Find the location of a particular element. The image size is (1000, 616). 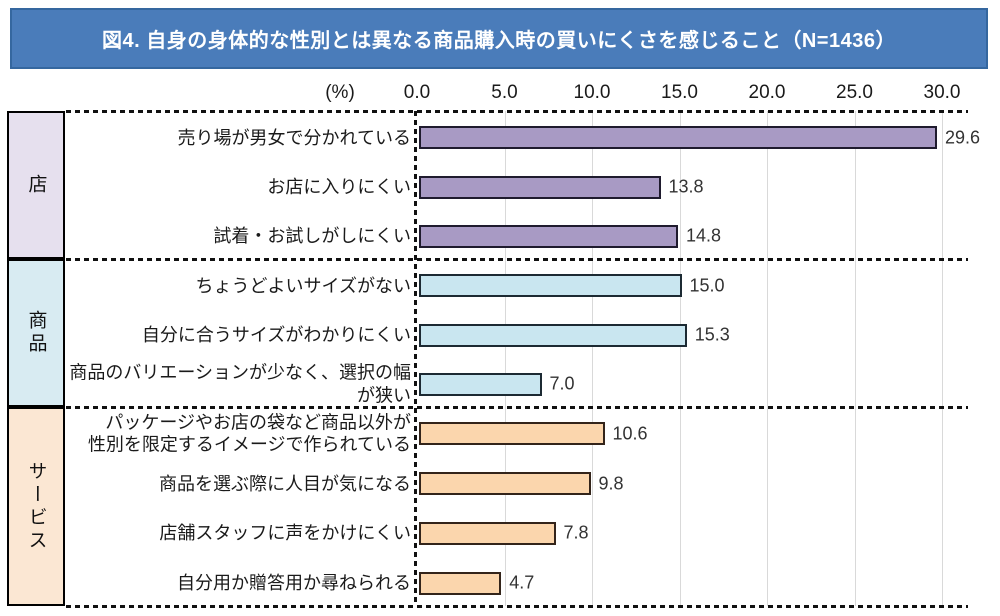

bar-value-label: 15.3 is located at coordinates (712, 334).